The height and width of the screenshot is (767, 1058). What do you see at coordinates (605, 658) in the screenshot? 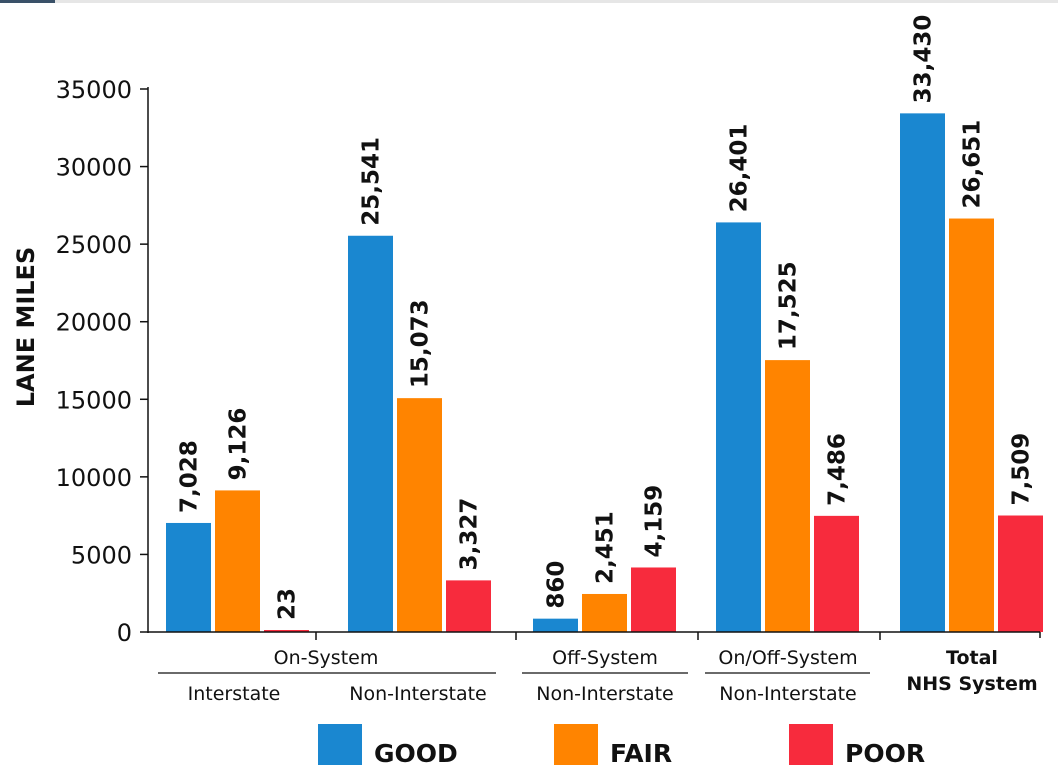
I see `group-label-1: Off-System` at bounding box center [605, 658].